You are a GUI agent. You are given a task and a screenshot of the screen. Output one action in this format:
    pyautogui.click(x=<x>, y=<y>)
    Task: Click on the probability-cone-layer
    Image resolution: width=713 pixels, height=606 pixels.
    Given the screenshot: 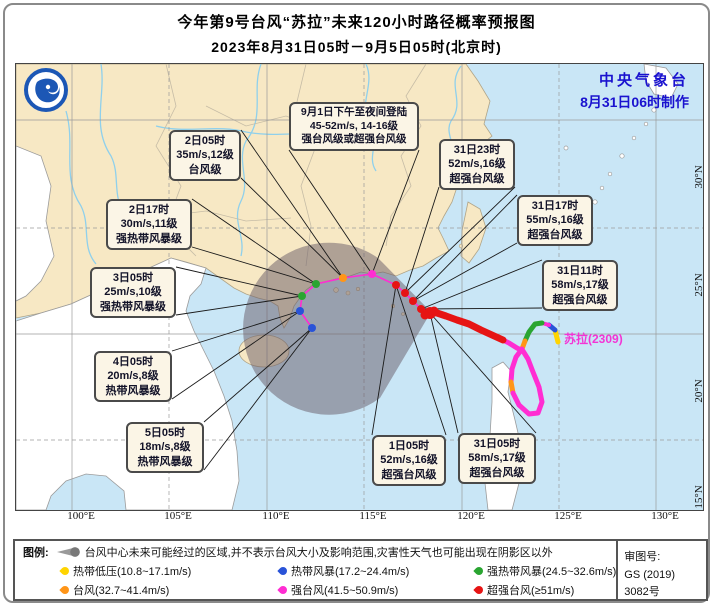 What is the action you would take?
    pyautogui.click(x=337, y=328)
    